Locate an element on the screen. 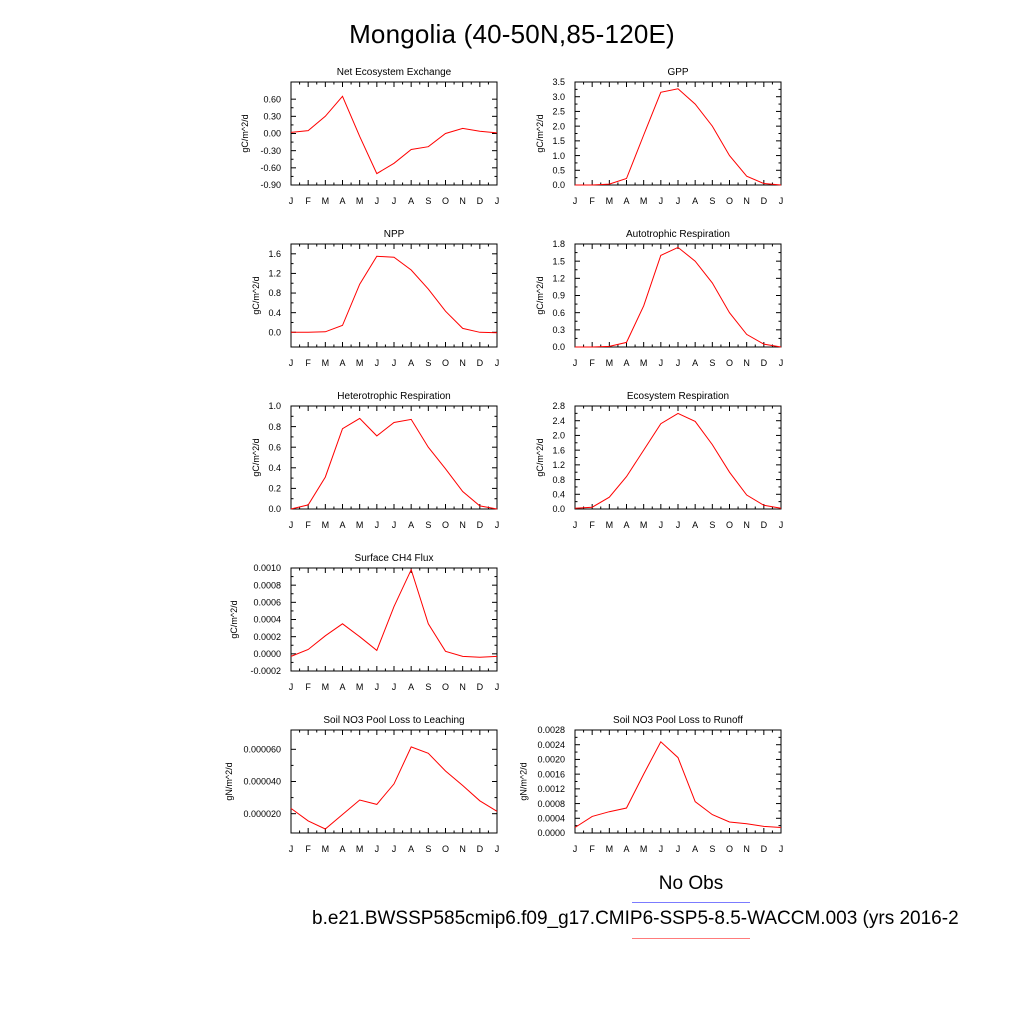 Image resolution: width=1024 pixels, height=1024 pixels. y-tick-label: -0.90 is located at coordinates (270, 185).